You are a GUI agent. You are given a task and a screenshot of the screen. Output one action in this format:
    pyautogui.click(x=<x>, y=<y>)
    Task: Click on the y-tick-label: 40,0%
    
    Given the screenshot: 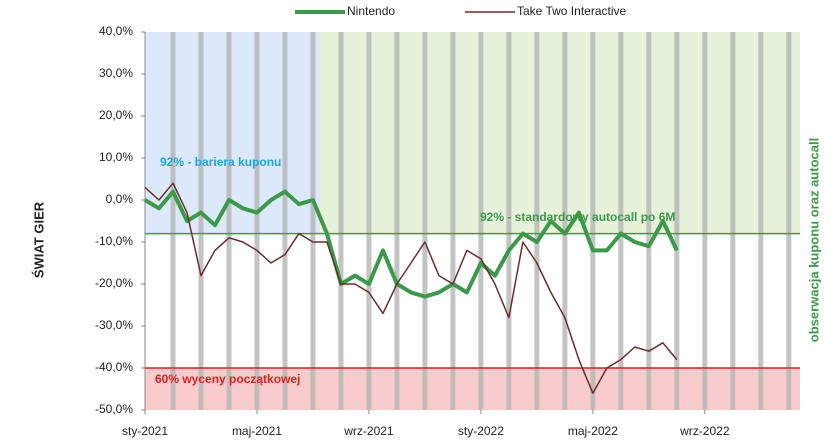 What is the action you would take?
    pyautogui.click(x=116, y=31)
    